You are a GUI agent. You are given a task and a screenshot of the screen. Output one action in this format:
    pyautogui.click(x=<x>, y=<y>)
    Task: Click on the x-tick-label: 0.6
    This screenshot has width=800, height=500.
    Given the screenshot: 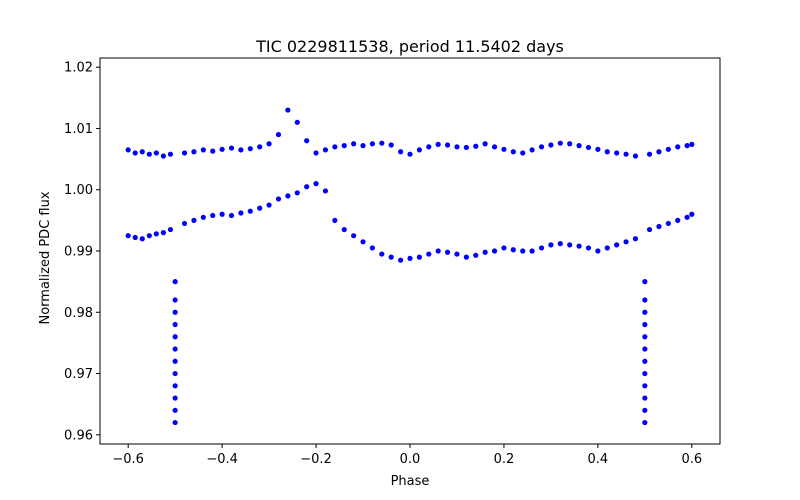 What is the action you would take?
    pyautogui.click(x=691, y=459)
    